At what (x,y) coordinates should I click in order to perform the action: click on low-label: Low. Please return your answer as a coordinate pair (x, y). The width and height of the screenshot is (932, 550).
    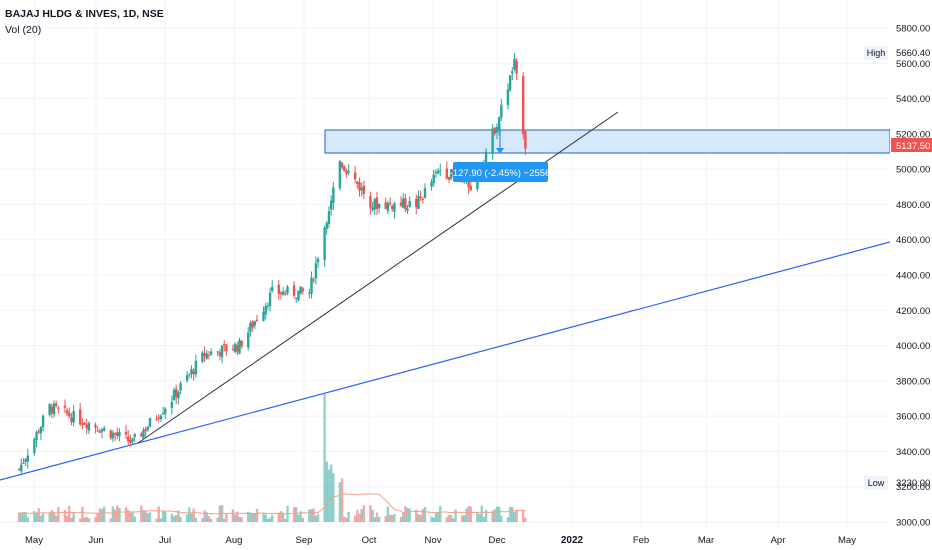
    Looking at the image, I should click on (876, 483).